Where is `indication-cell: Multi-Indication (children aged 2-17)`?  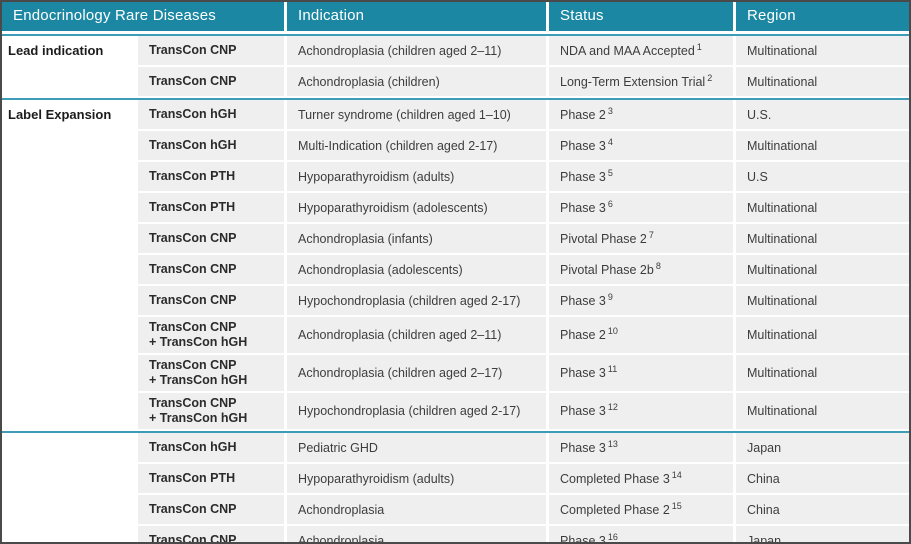
indication-cell: Multi-Indication (children aged 2-17) is located at coordinates (416, 145).